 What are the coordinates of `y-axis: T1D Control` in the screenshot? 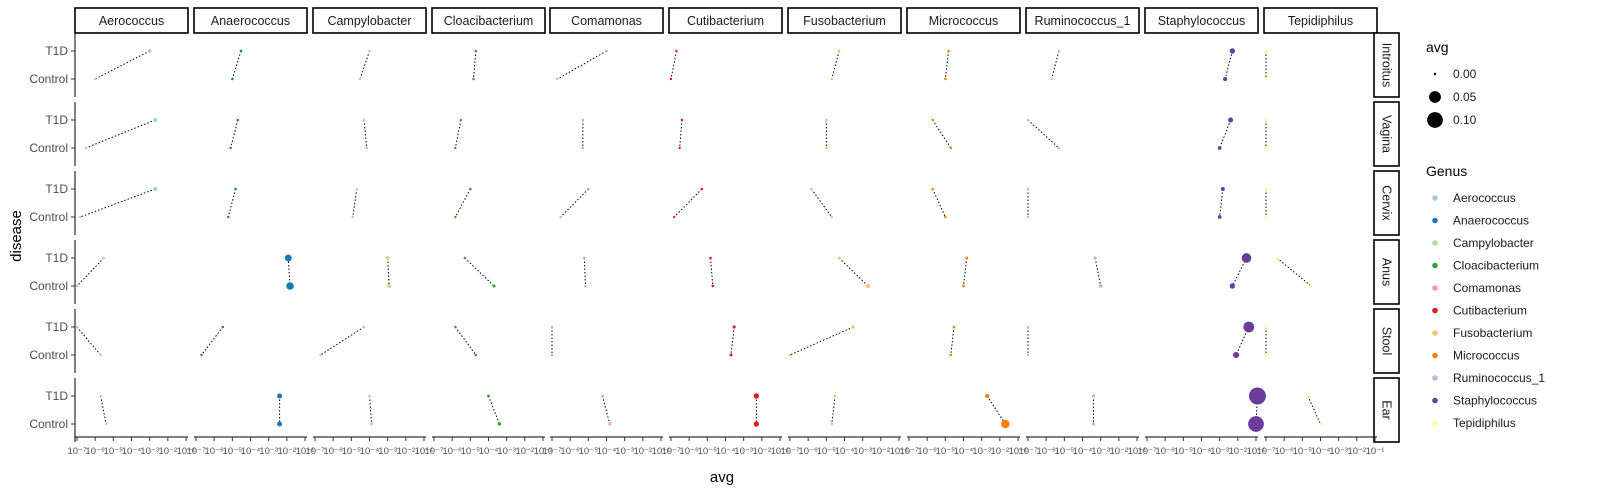 It's located at (52, 203).